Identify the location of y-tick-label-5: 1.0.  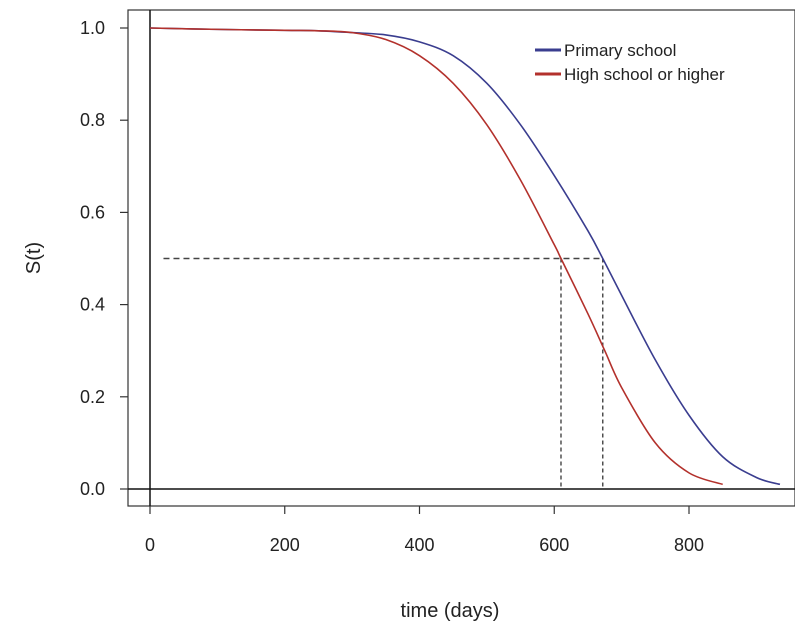
(92, 28).